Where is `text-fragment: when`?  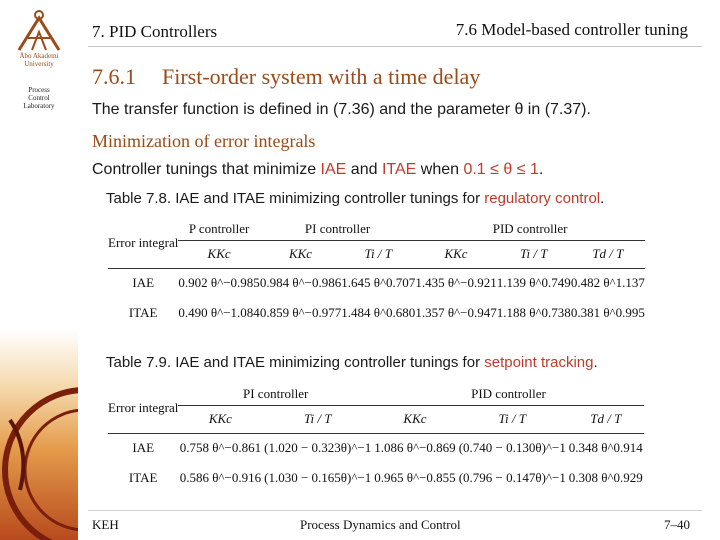 text-fragment: when is located at coordinates (440, 169).